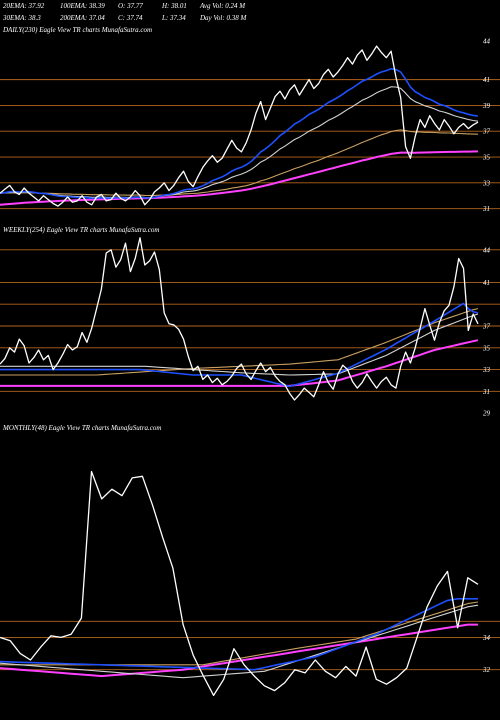 This screenshot has width=500, height=720. What do you see at coordinates (486, 158) in the screenshot?
I see `daily-y-tick-label: 35` at bounding box center [486, 158].